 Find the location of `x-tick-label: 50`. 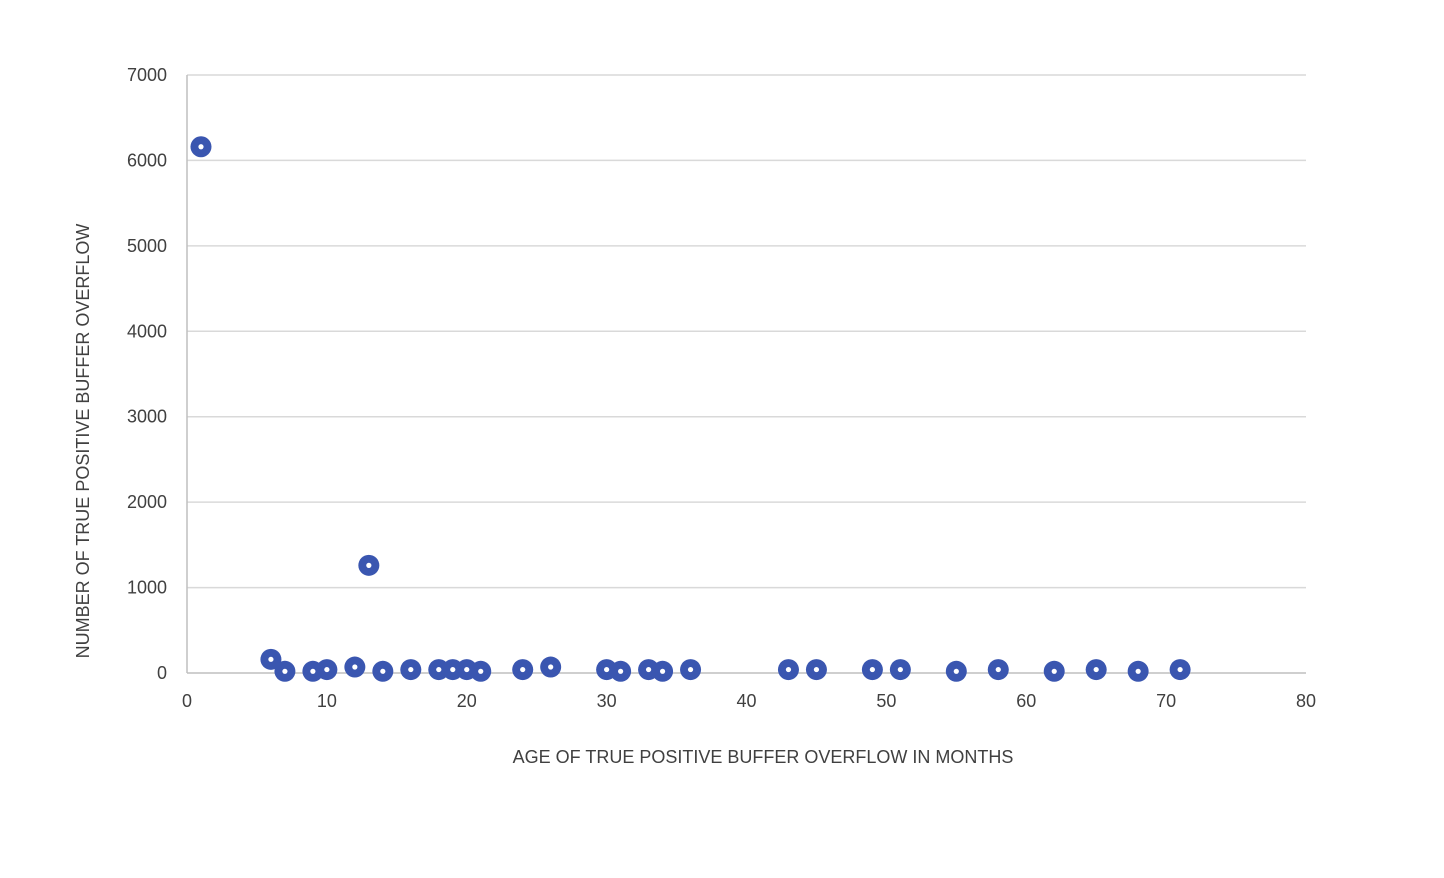

x-tick-label: 50 is located at coordinates (886, 701).